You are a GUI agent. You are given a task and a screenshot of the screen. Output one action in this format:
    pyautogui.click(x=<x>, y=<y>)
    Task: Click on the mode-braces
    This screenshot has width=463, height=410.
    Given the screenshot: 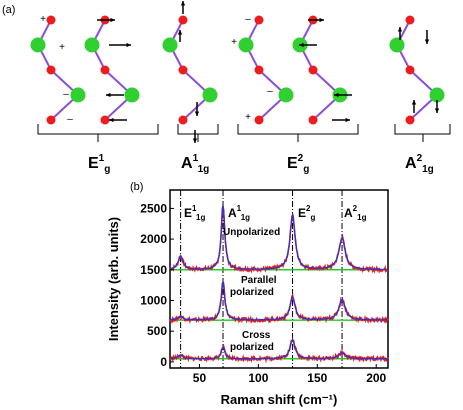 What is the action you would take?
    pyautogui.click(x=244, y=133)
    